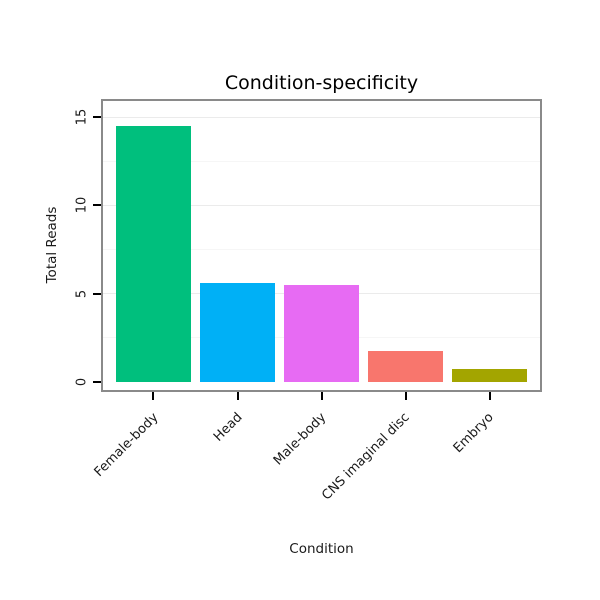 This screenshot has height=600, width=600. I want to click on y-tick-label-text: 0, so click(82, 382).